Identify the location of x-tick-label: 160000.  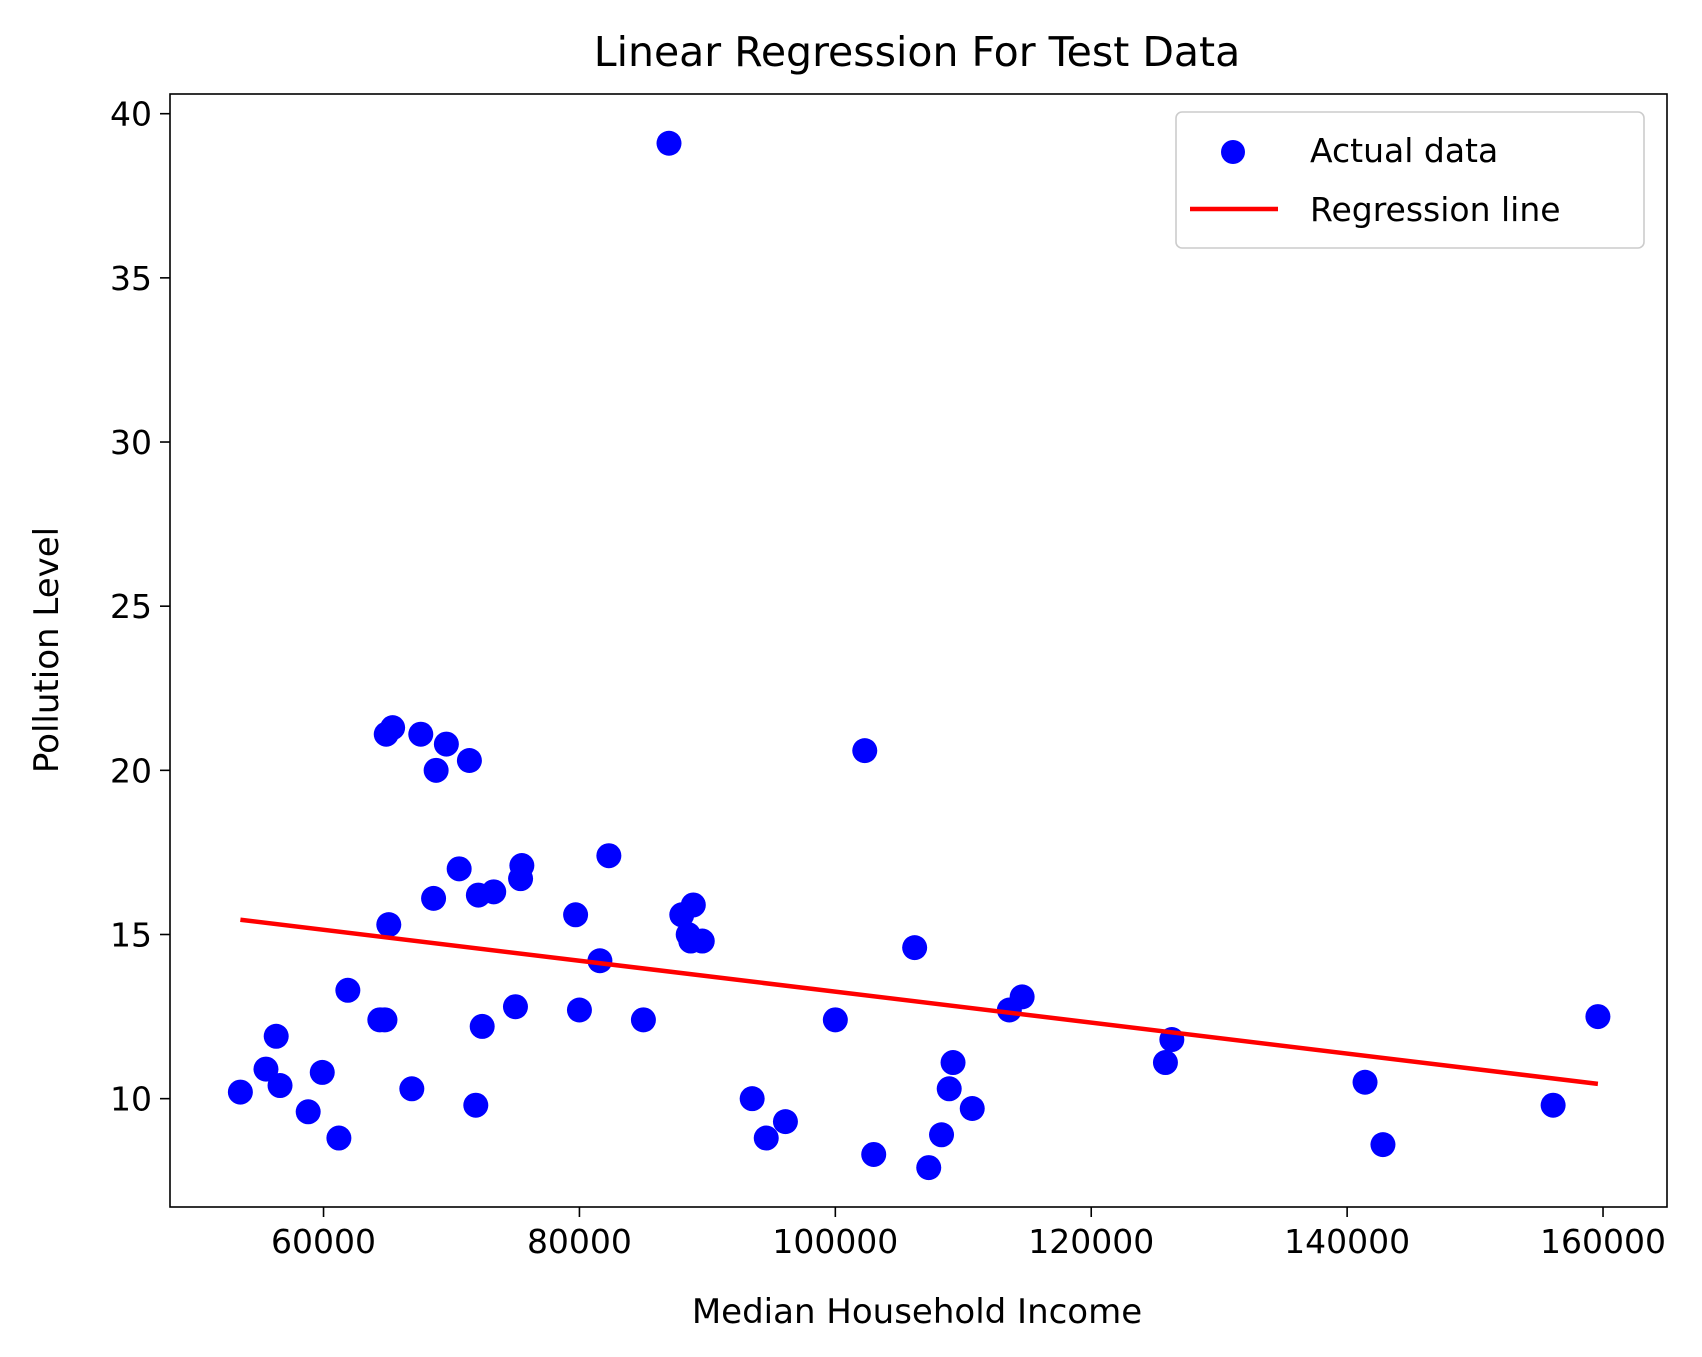
(1603, 1241).